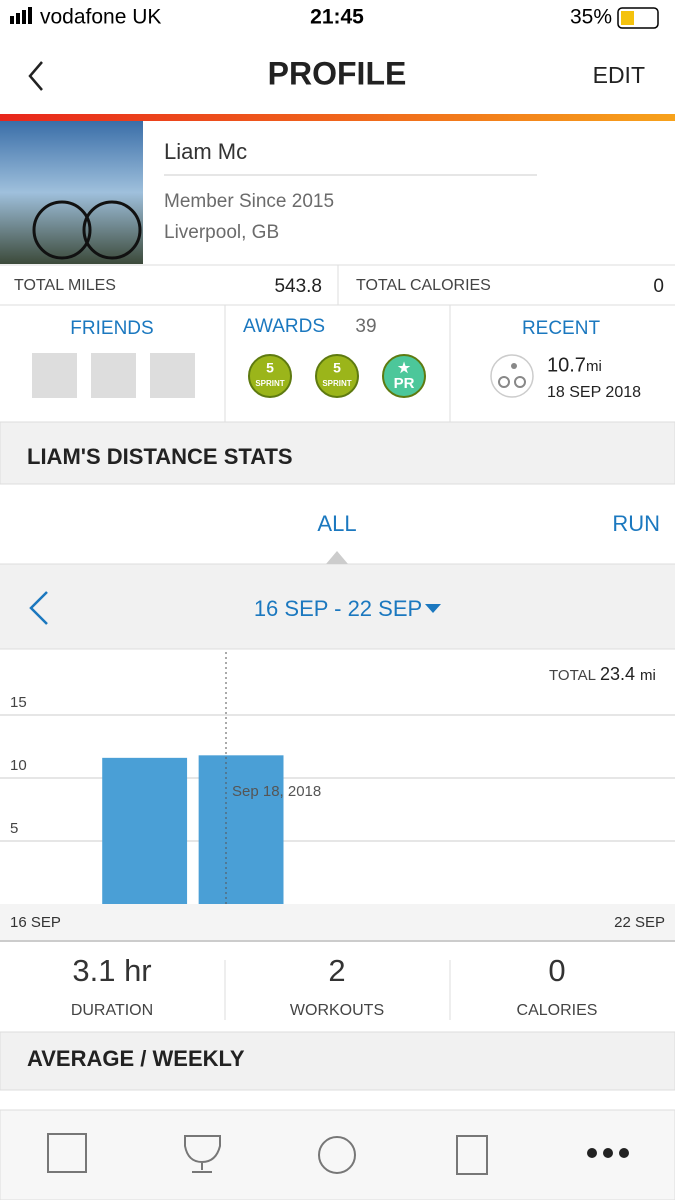 This screenshot has width=675, height=1200. I want to click on total-label: TOTAL, so click(572, 675).